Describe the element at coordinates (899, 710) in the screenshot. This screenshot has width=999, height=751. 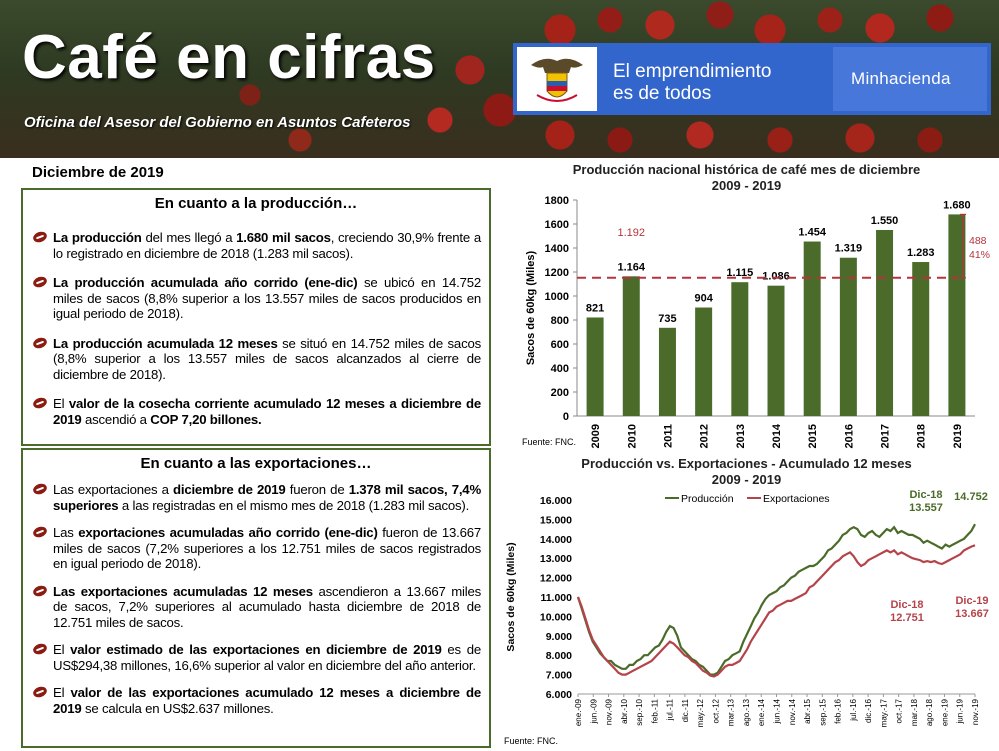
I see `x-tick-label: oct.-17` at that location.